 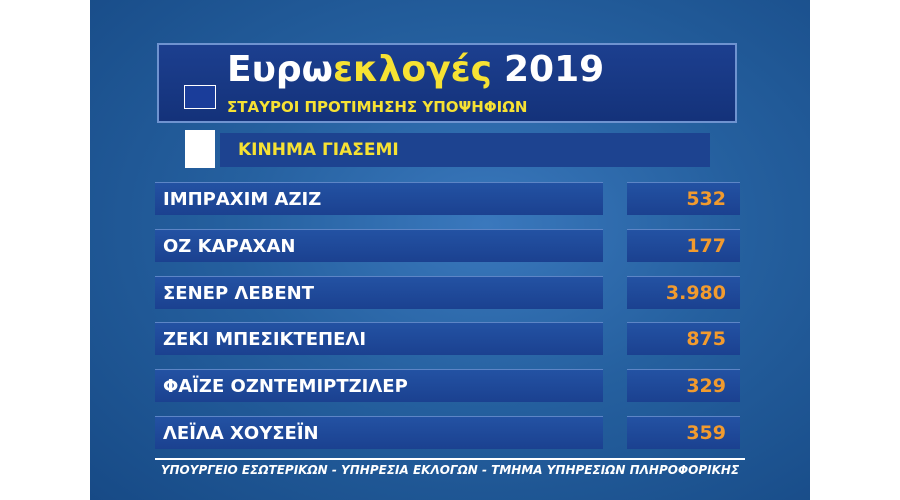 I want to click on title-part: 2019, so click(x=554, y=69).